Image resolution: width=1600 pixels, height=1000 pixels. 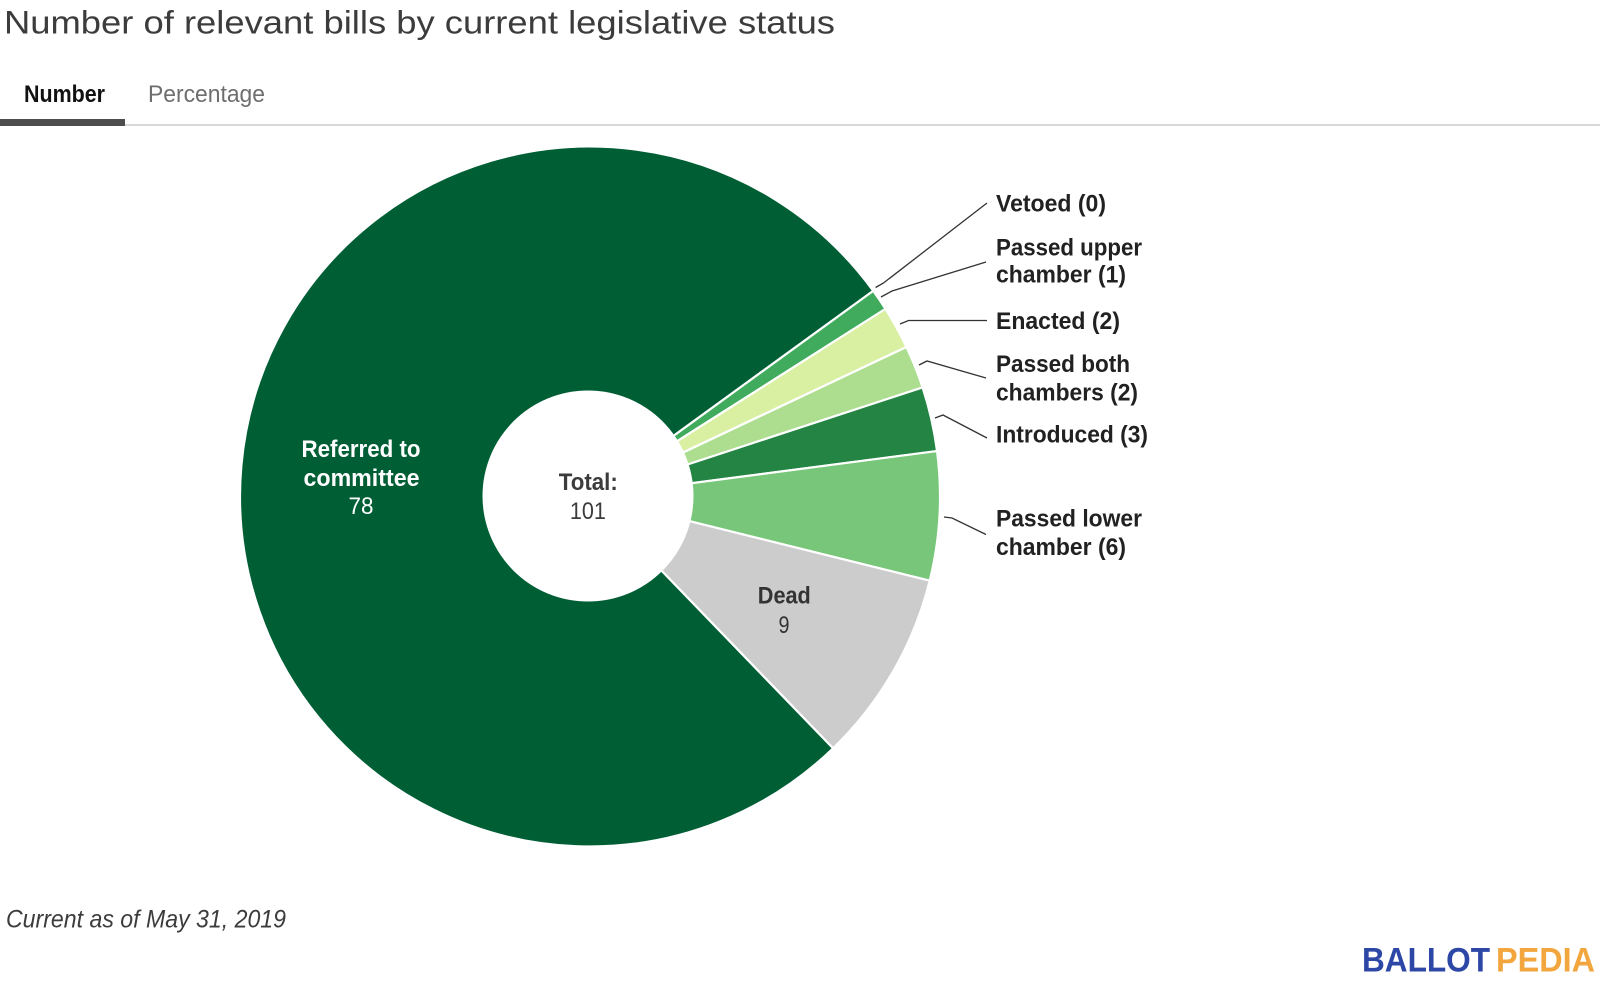 What do you see at coordinates (1069, 518) in the screenshot?
I see `svg-text: Passed lower` at bounding box center [1069, 518].